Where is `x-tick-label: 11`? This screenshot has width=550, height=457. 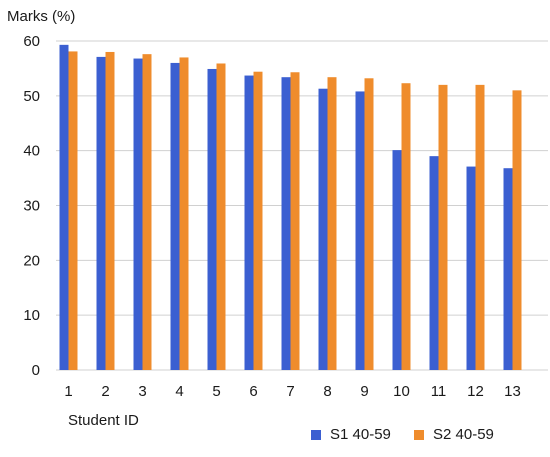 x-tick-label: 11 is located at coordinates (439, 391).